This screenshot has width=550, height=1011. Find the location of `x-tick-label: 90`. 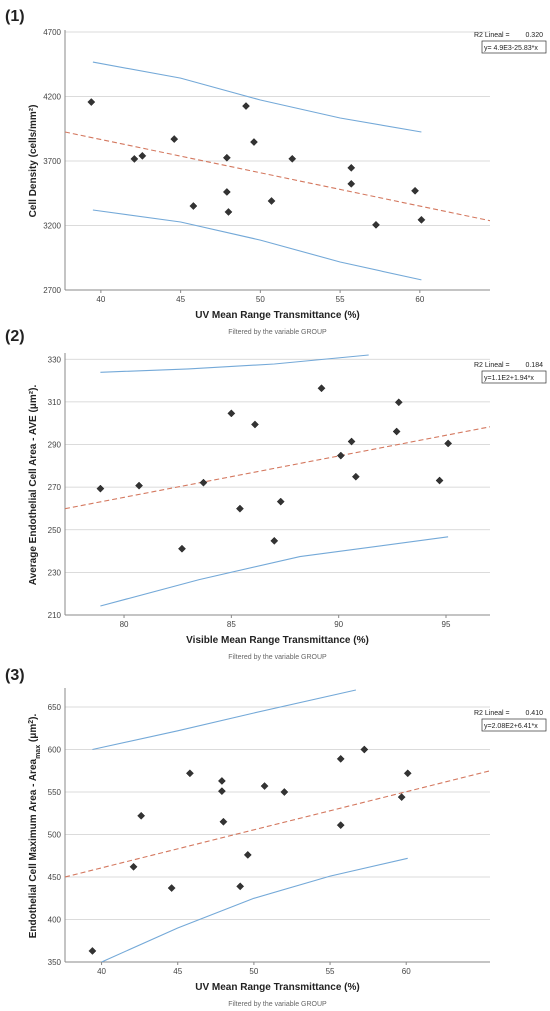

x-tick-label: 90 is located at coordinates (338, 624).